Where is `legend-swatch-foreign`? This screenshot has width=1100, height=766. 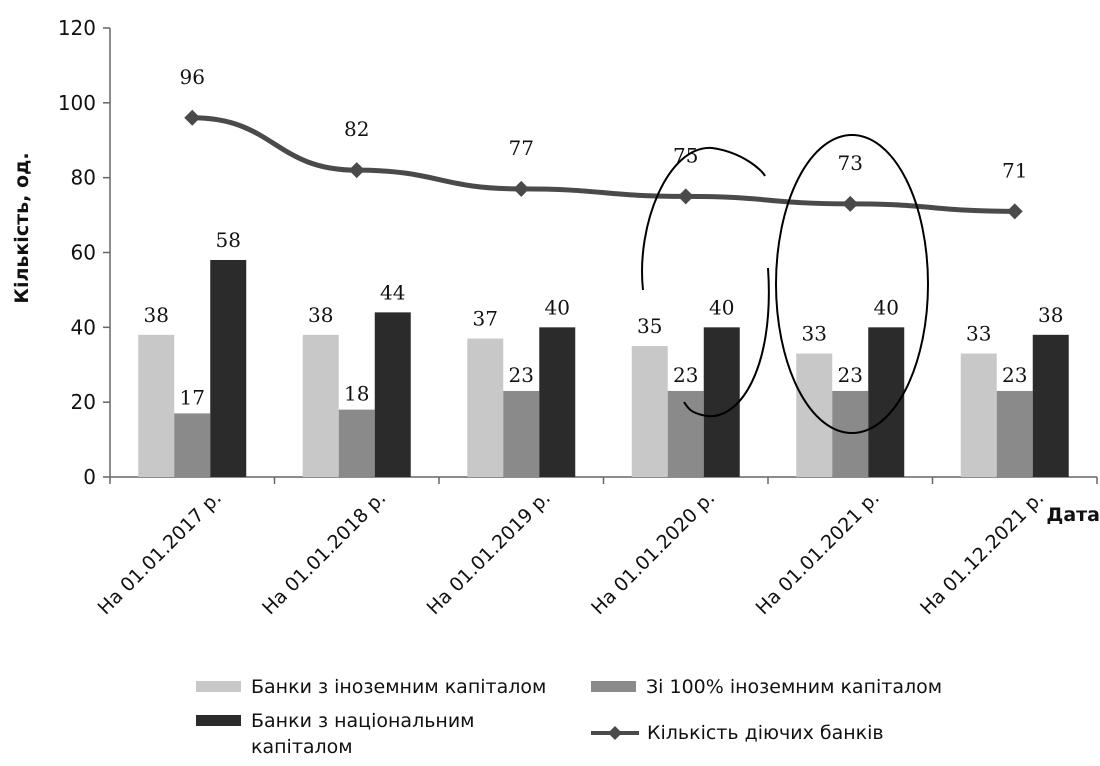
legend-swatch-foreign is located at coordinates (218, 686).